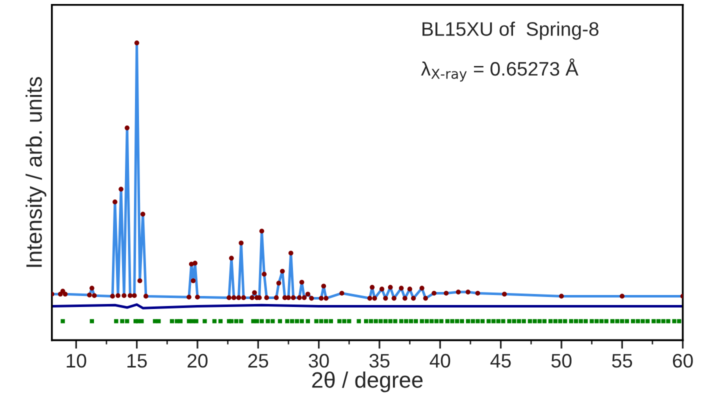  Describe the element at coordinates (367, 382) in the screenshot. I see `x-axis-title: 2θ / degree` at that location.